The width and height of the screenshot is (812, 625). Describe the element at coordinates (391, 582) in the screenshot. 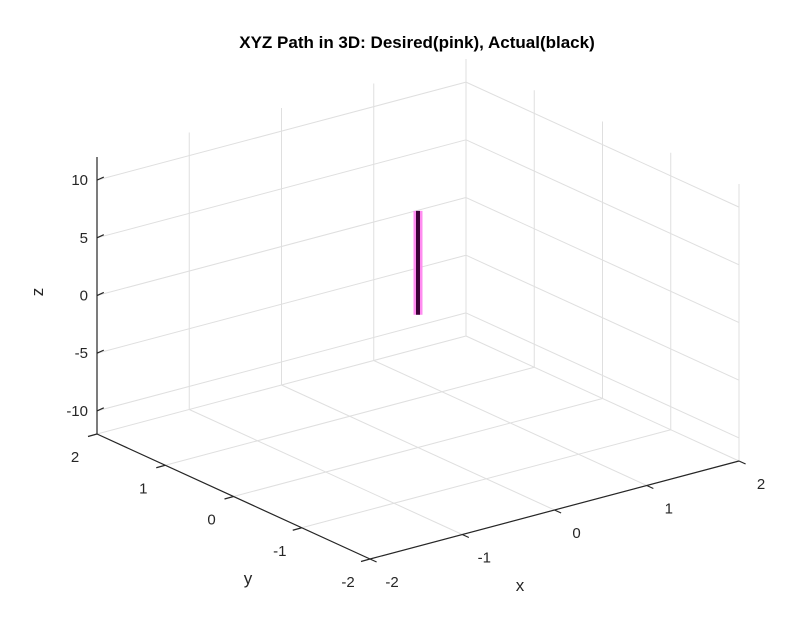

I see `x-tick-label: -2` at that location.